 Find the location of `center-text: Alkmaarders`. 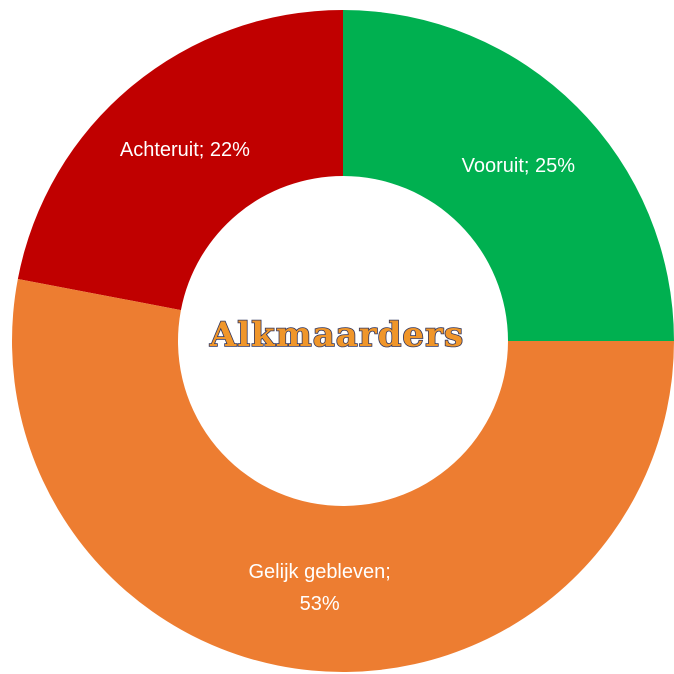

center-text: Alkmaarders is located at coordinates (336, 335).